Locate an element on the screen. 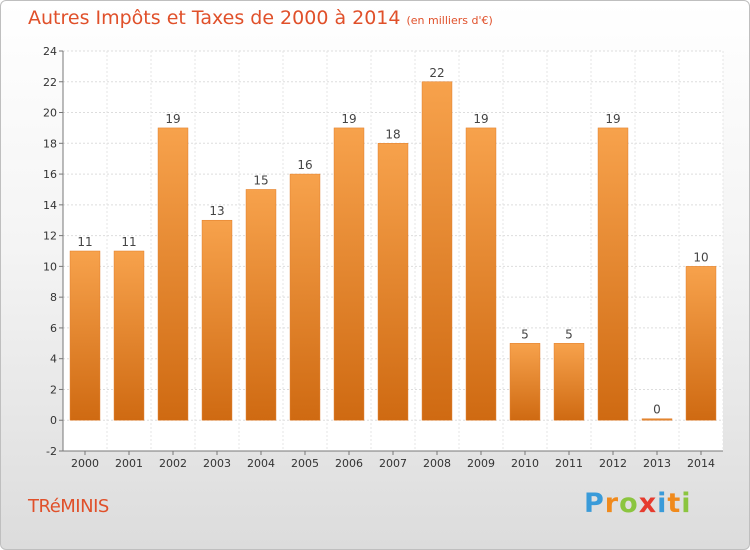 The width and height of the screenshot is (750, 550). x-tick-label: 2000 is located at coordinates (85, 463).